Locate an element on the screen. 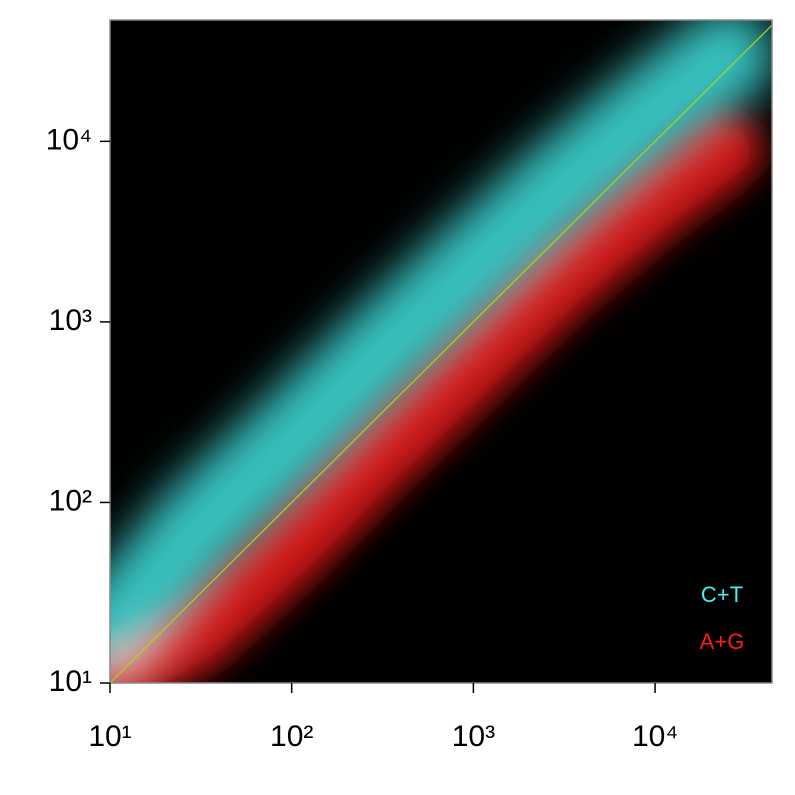 The width and height of the screenshot is (795, 795). y-tick-label: 10³ is located at coordinates (70, 320).